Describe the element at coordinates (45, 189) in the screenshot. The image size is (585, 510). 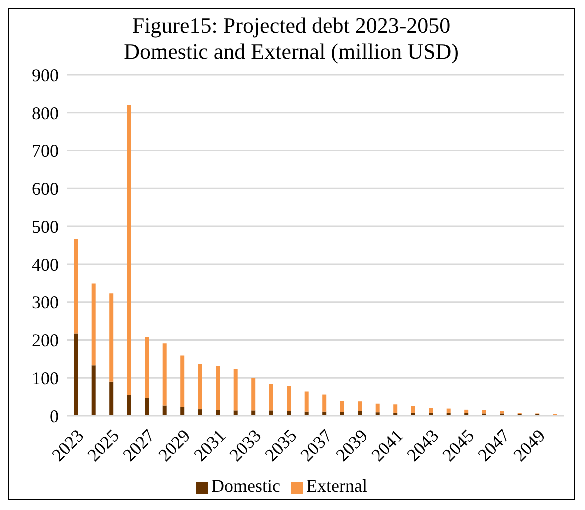
I see `y-tick-label: 600` at that location.